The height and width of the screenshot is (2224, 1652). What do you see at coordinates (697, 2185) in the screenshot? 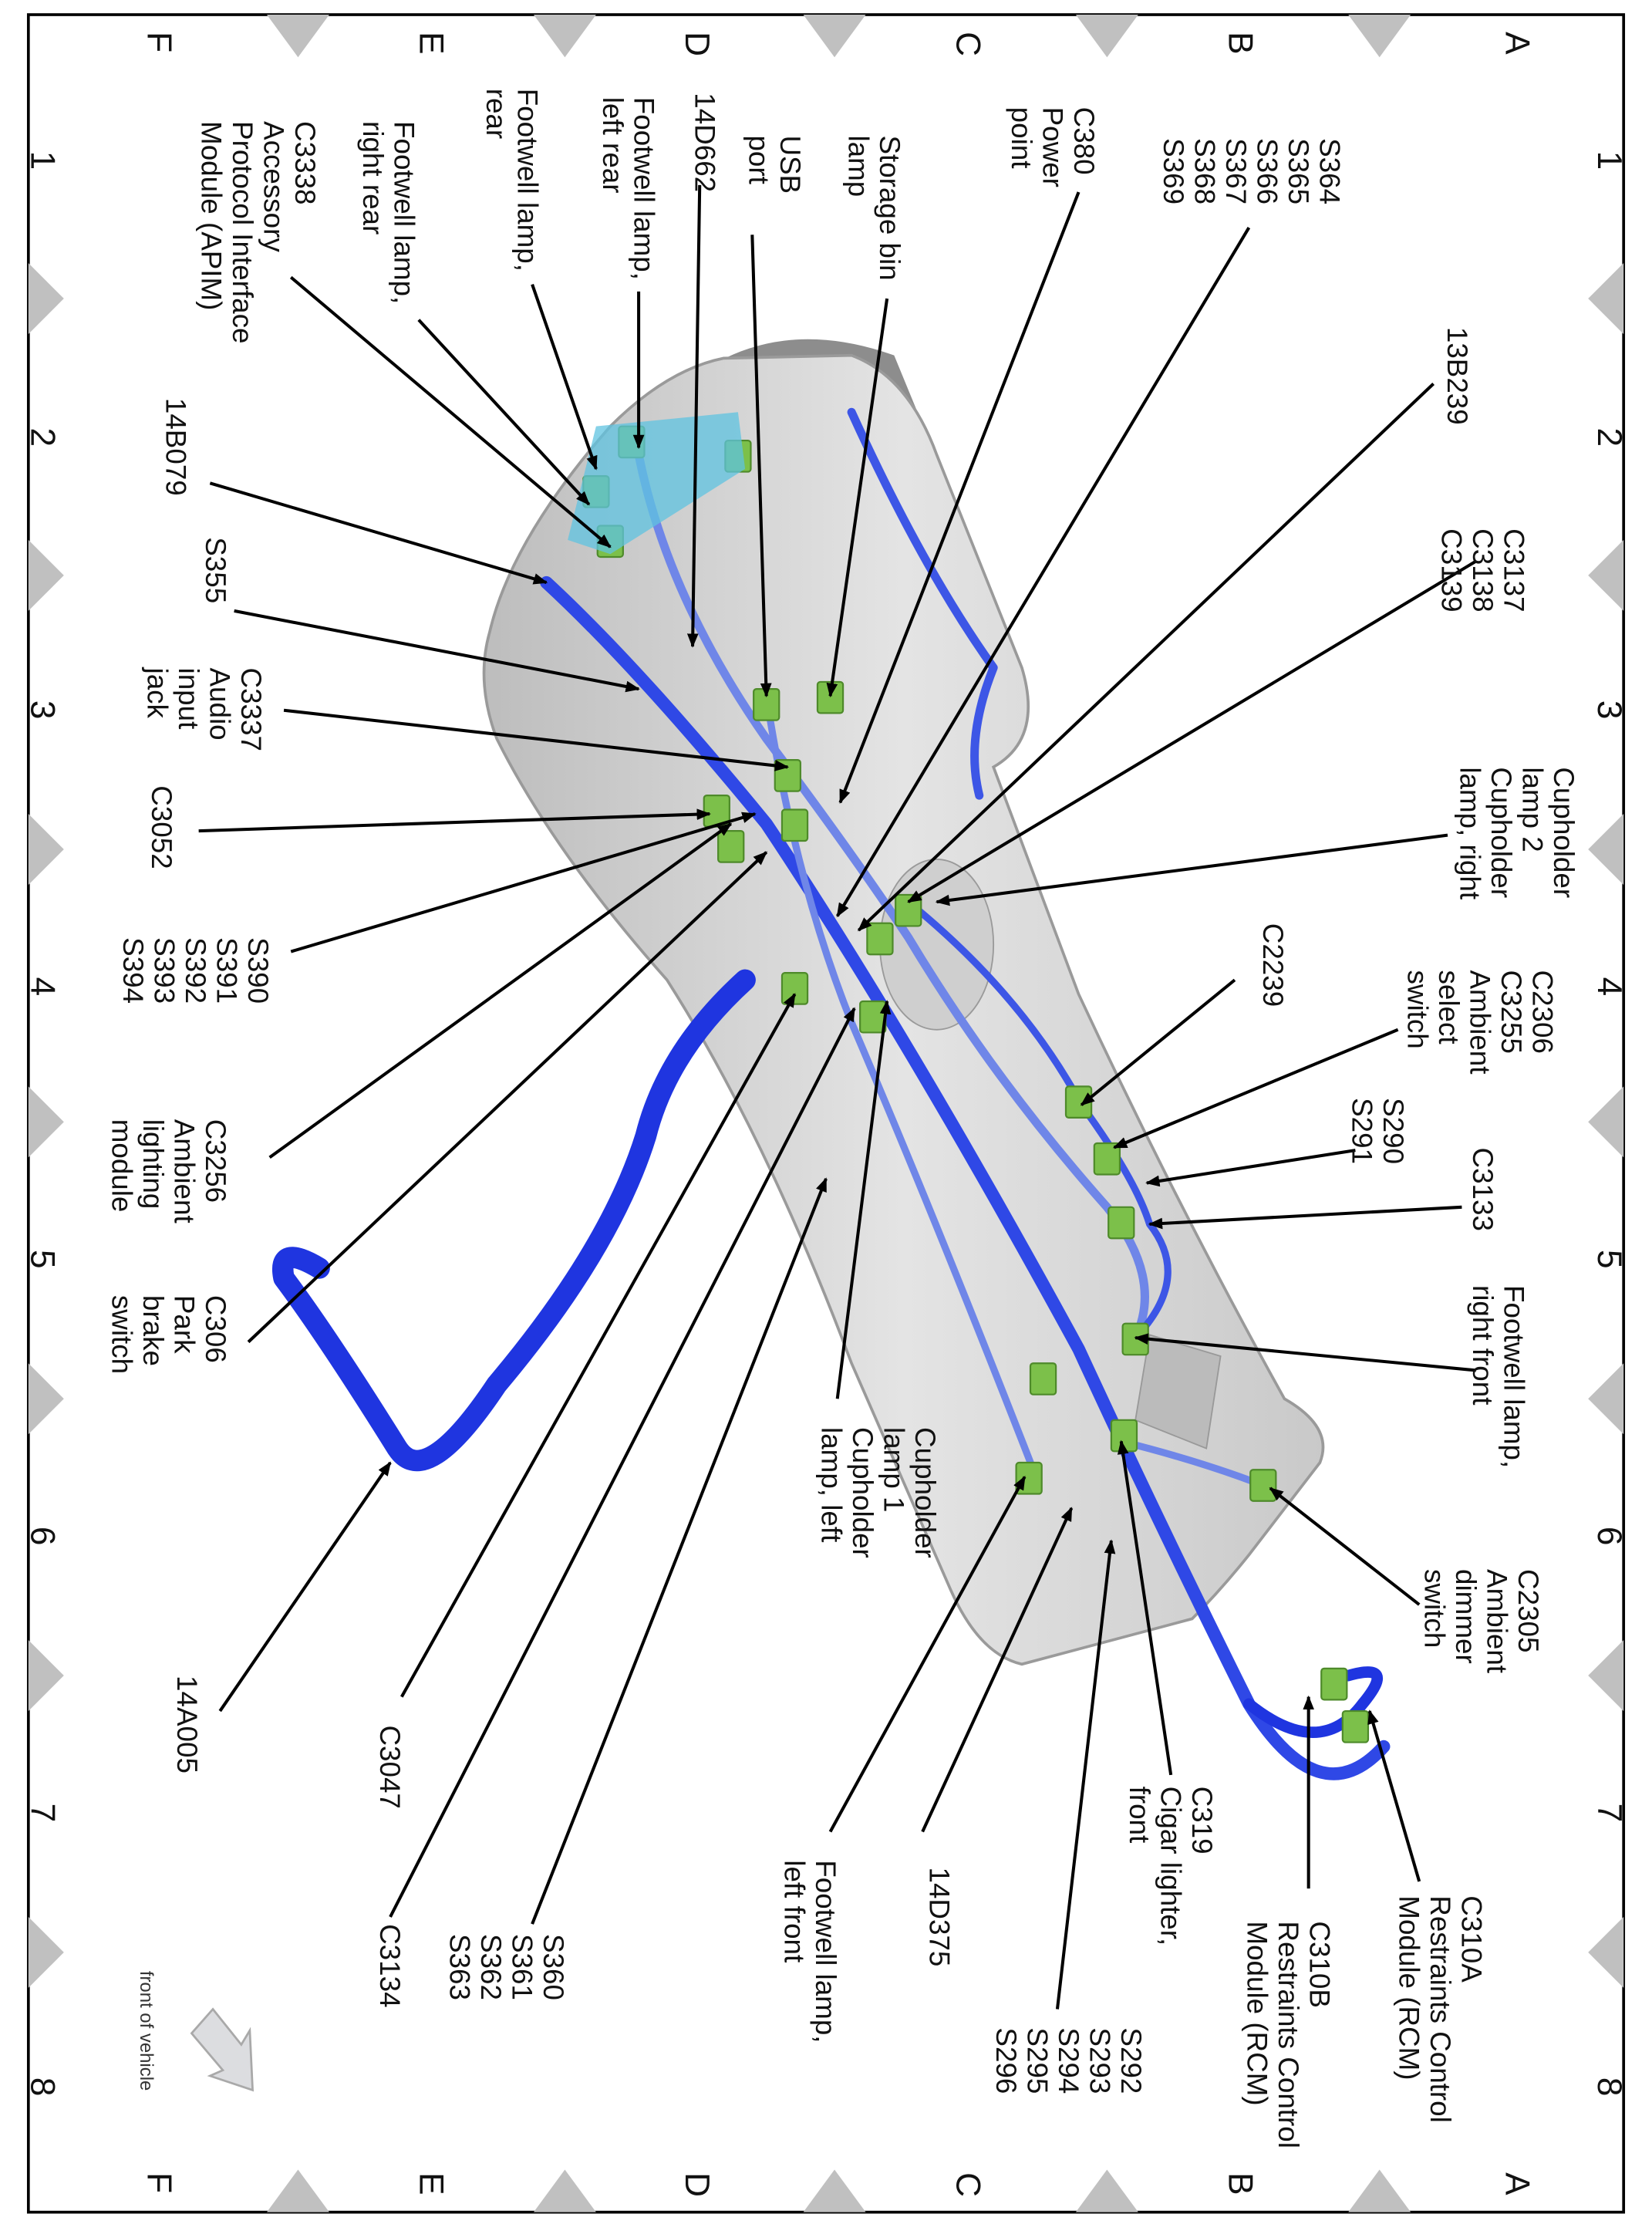
I see `grid-row-label: D` at bounding box center [697, 2185].